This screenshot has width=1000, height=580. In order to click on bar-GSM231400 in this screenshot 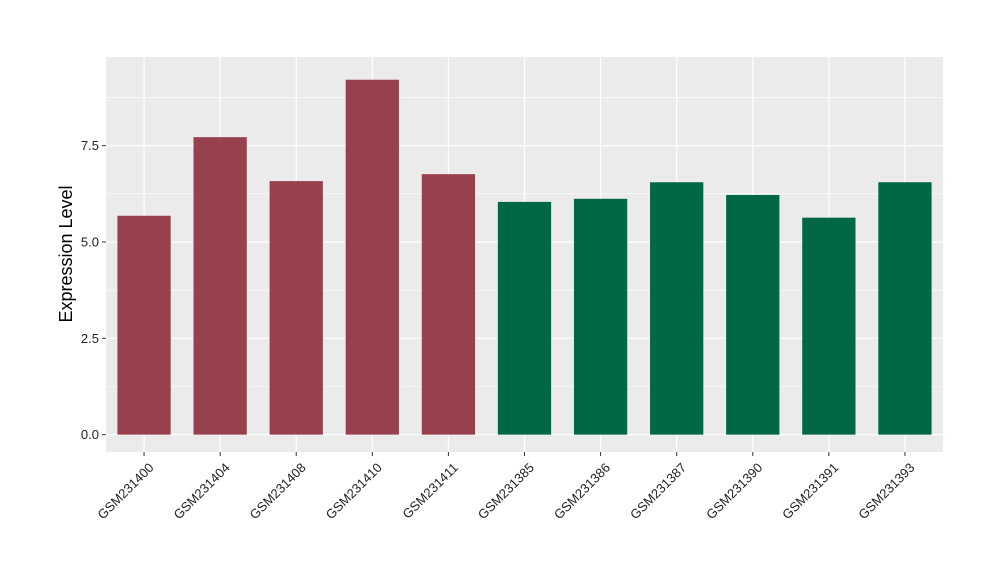, I will do `click(144, 325)`.